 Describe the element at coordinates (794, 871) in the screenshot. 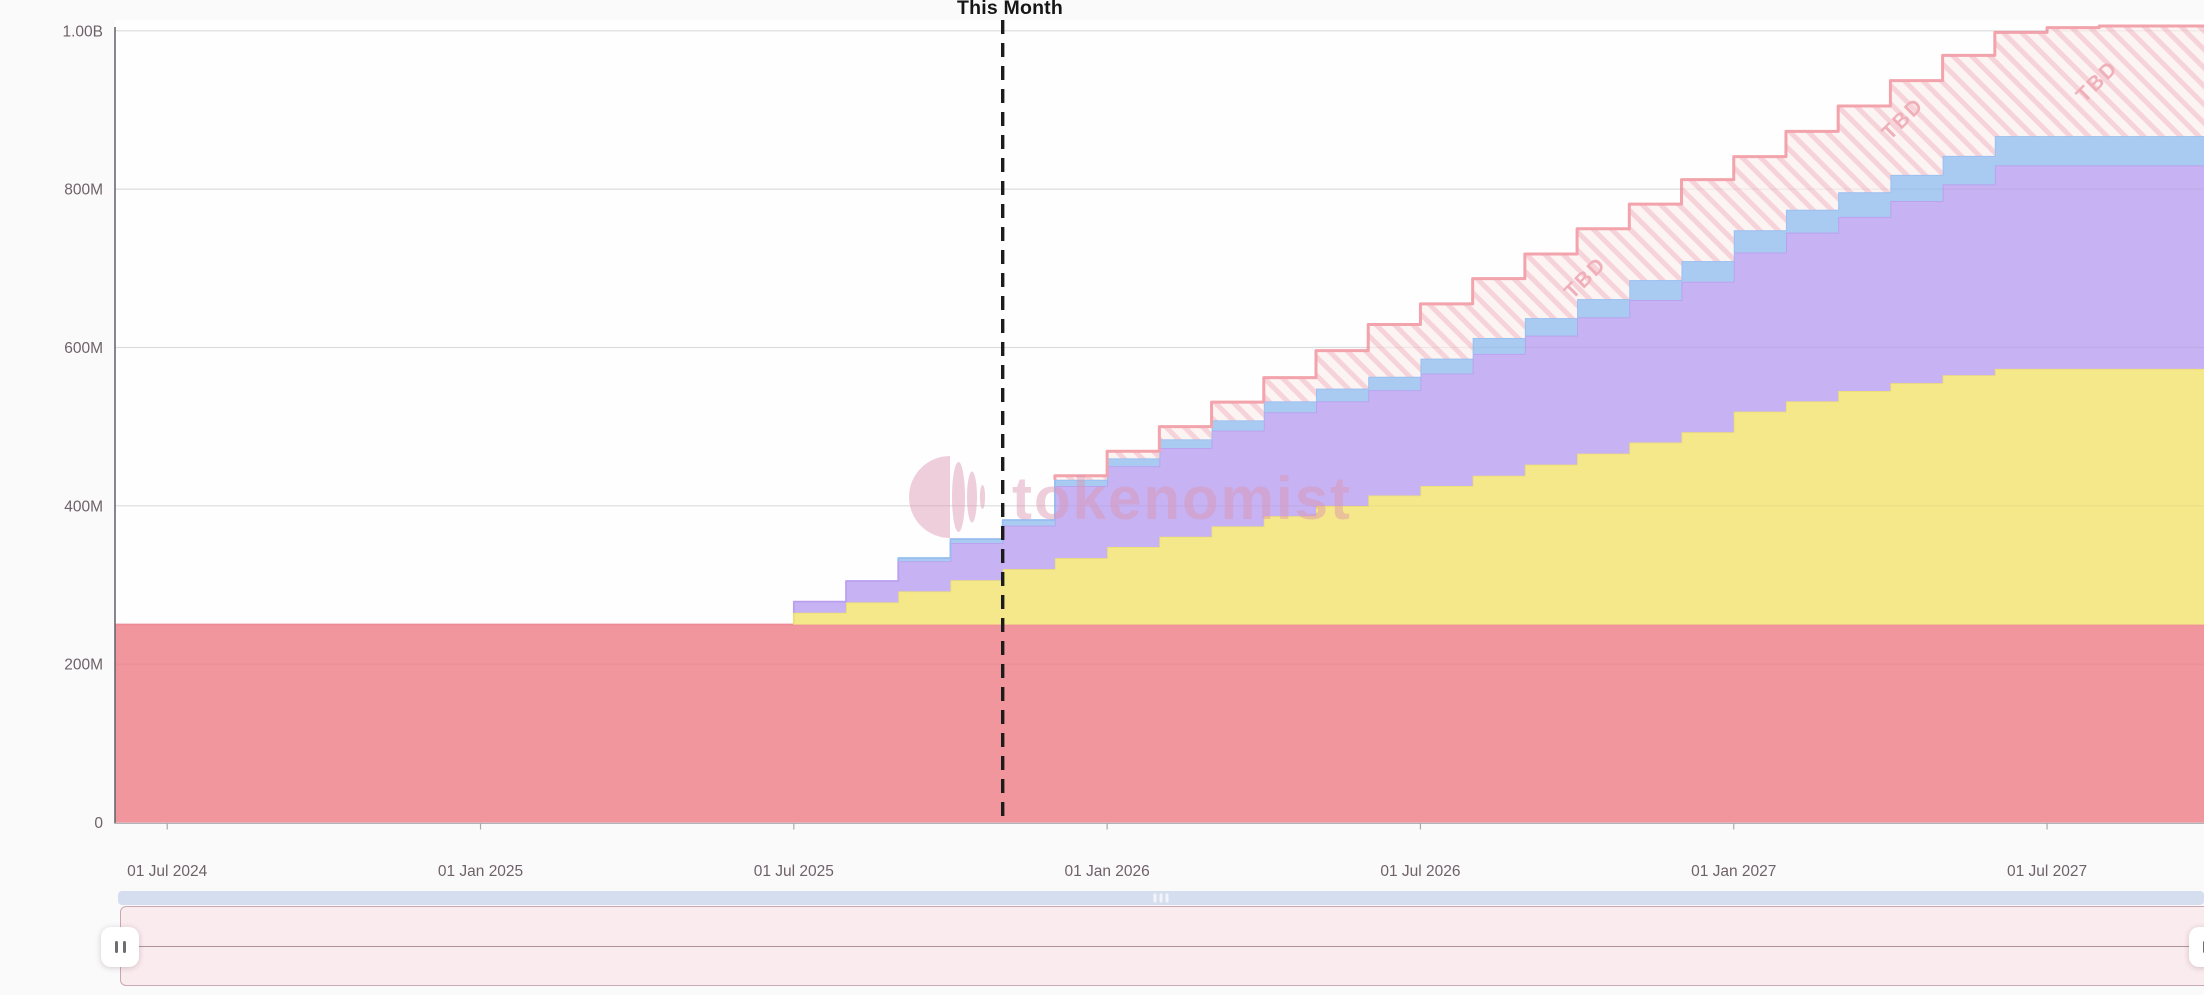

I see `svg-text: 01 Jul 2025` at that location.